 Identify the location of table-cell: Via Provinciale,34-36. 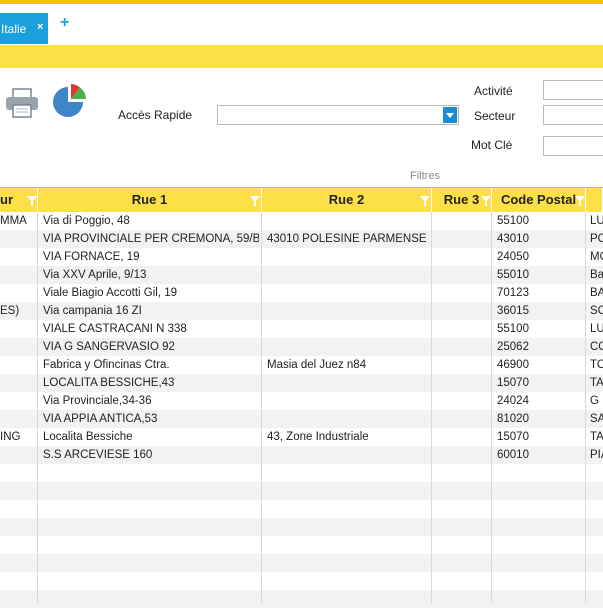
(97, 401).